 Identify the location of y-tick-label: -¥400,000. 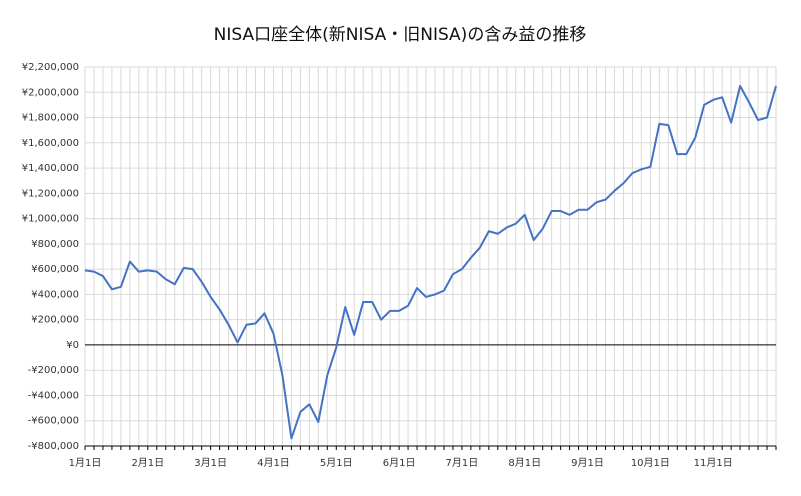
(53, 395).